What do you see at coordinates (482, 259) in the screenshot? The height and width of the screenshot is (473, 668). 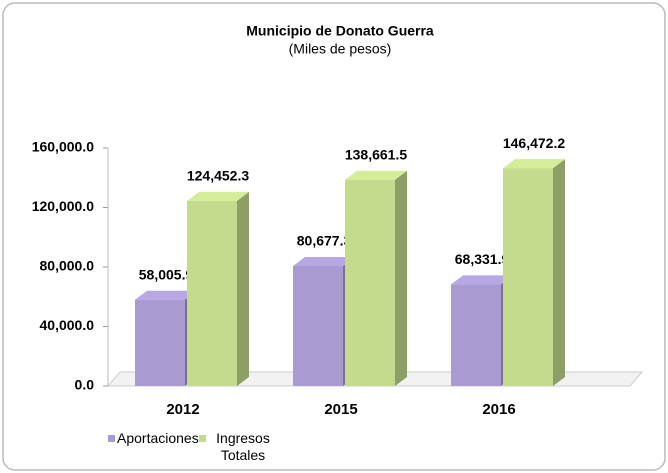 I see `data-label: 68,331.9` at bounding box center [482, 259].